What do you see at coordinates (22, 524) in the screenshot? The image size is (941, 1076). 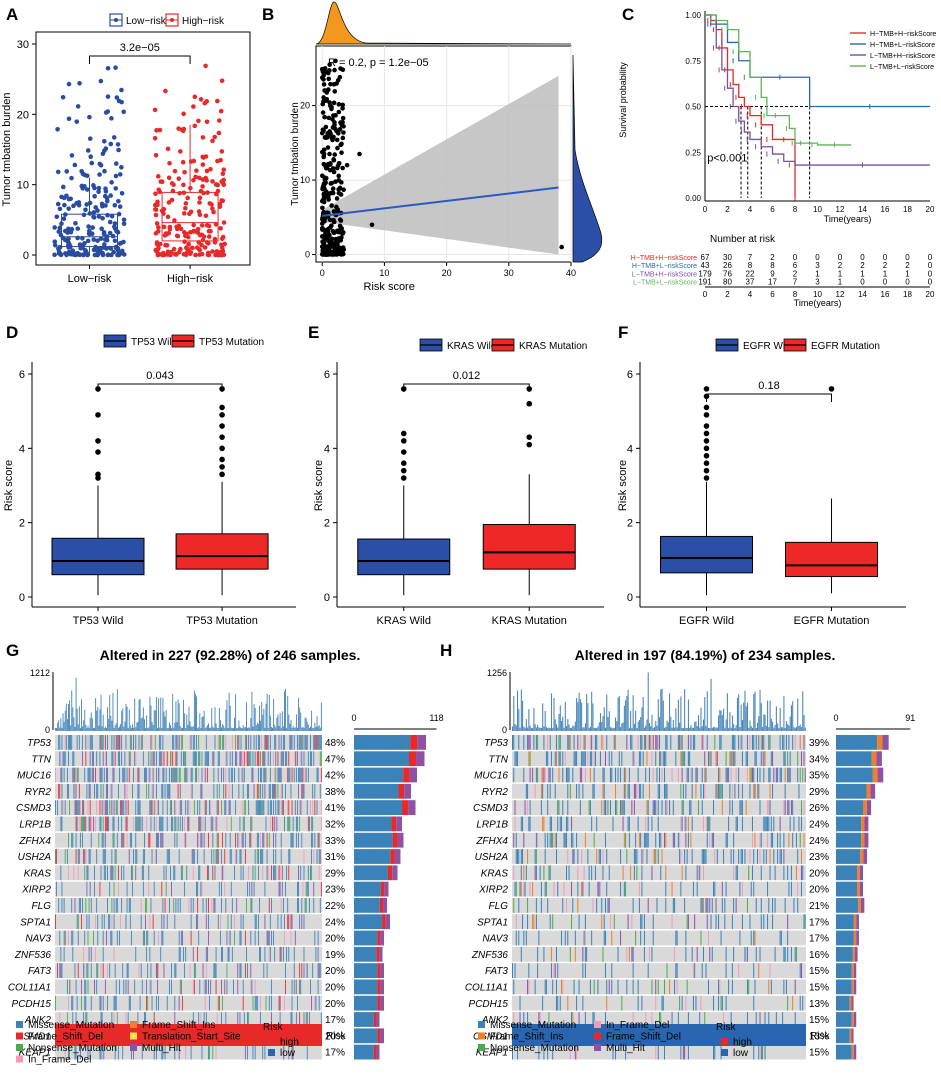 I see `y-tick-label: 2` at bounding box center [22, 524].